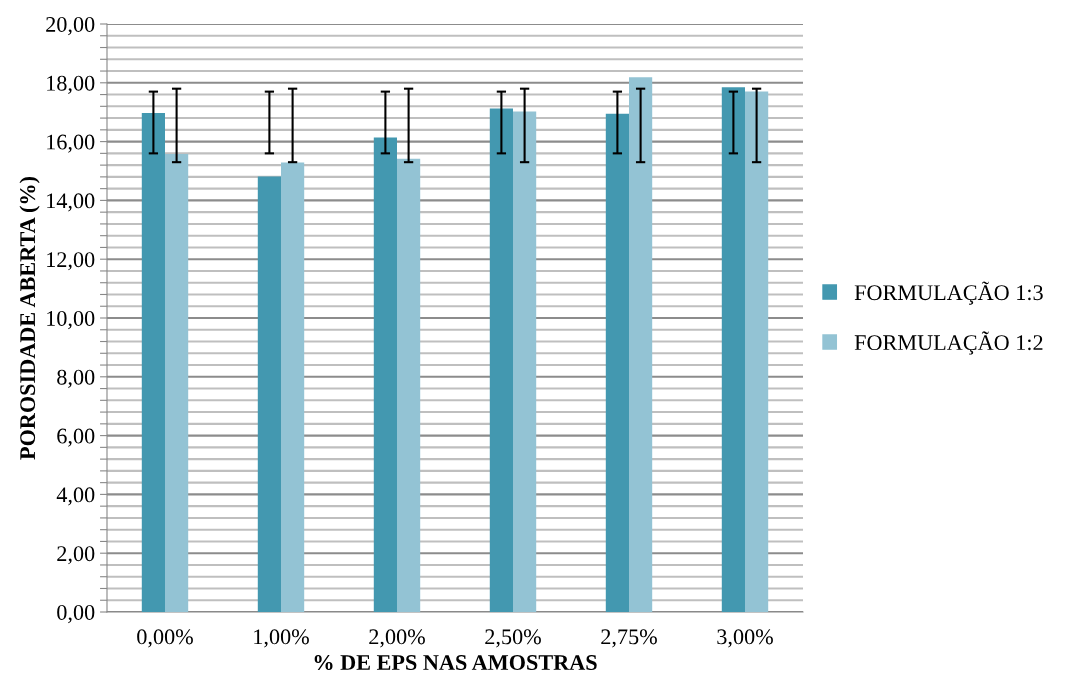 The image size is (1074, 693). Describe the element at coordinates (513, 638) in the screenshot. I see `x-tick-label: 2,50%` at that location.